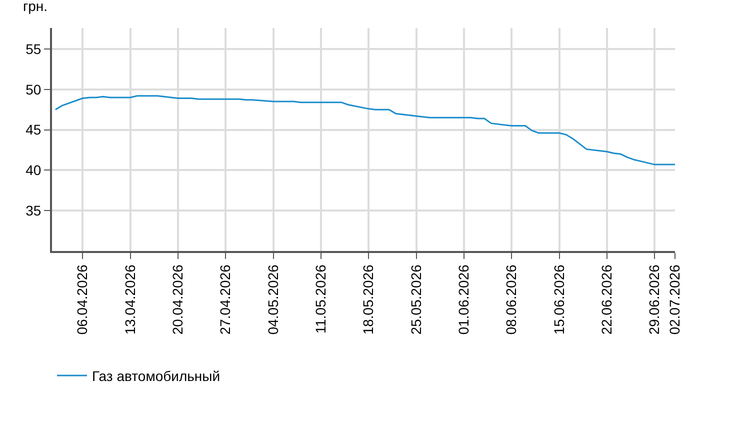 Image resolution: width=754 pixels, height=424 pixels. Describe the element at coordinates (368, 299) in the screenshot. I see `x-tick-label: 18.05.2026` at that location.